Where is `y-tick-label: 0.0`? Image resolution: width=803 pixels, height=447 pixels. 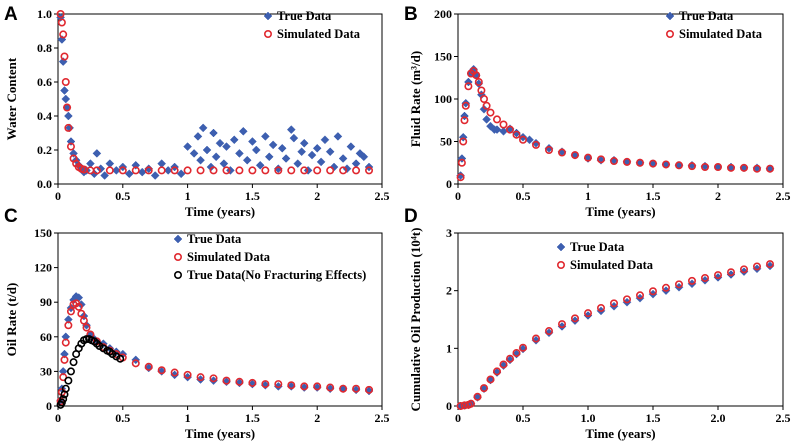 y-tick-label: 0.0 is located at coordinates (44, 184).